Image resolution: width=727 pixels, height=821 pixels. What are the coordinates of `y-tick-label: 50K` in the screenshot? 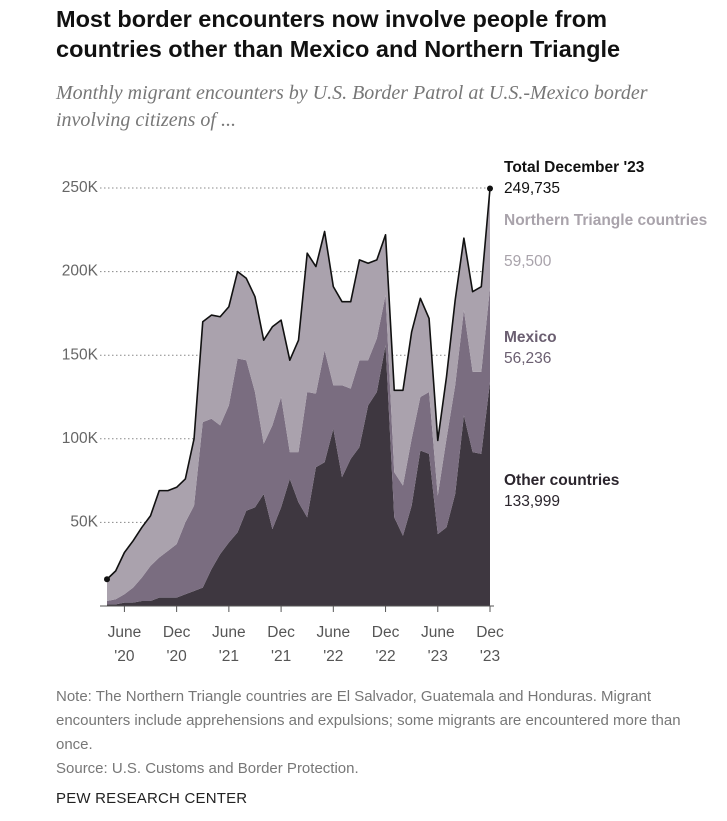 It's located at (84, 521).